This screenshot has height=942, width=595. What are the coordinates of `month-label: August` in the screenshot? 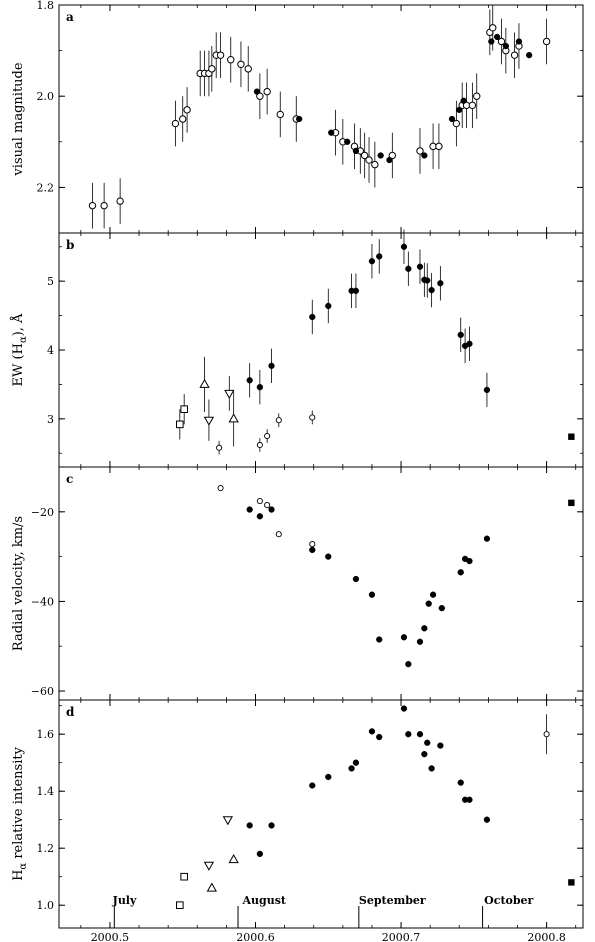 It's located at (263, 900).